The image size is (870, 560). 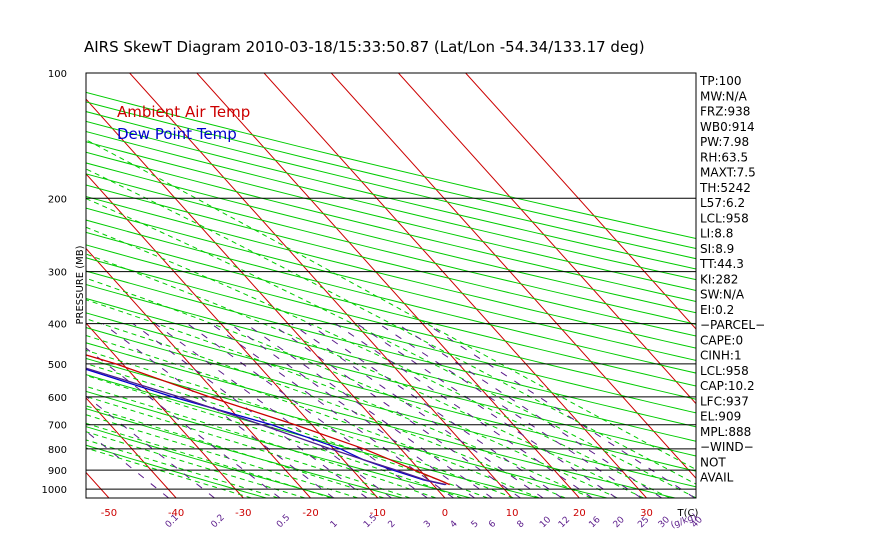 I want to click on pressure-tick-label: 700, so click(x=57, y=426).